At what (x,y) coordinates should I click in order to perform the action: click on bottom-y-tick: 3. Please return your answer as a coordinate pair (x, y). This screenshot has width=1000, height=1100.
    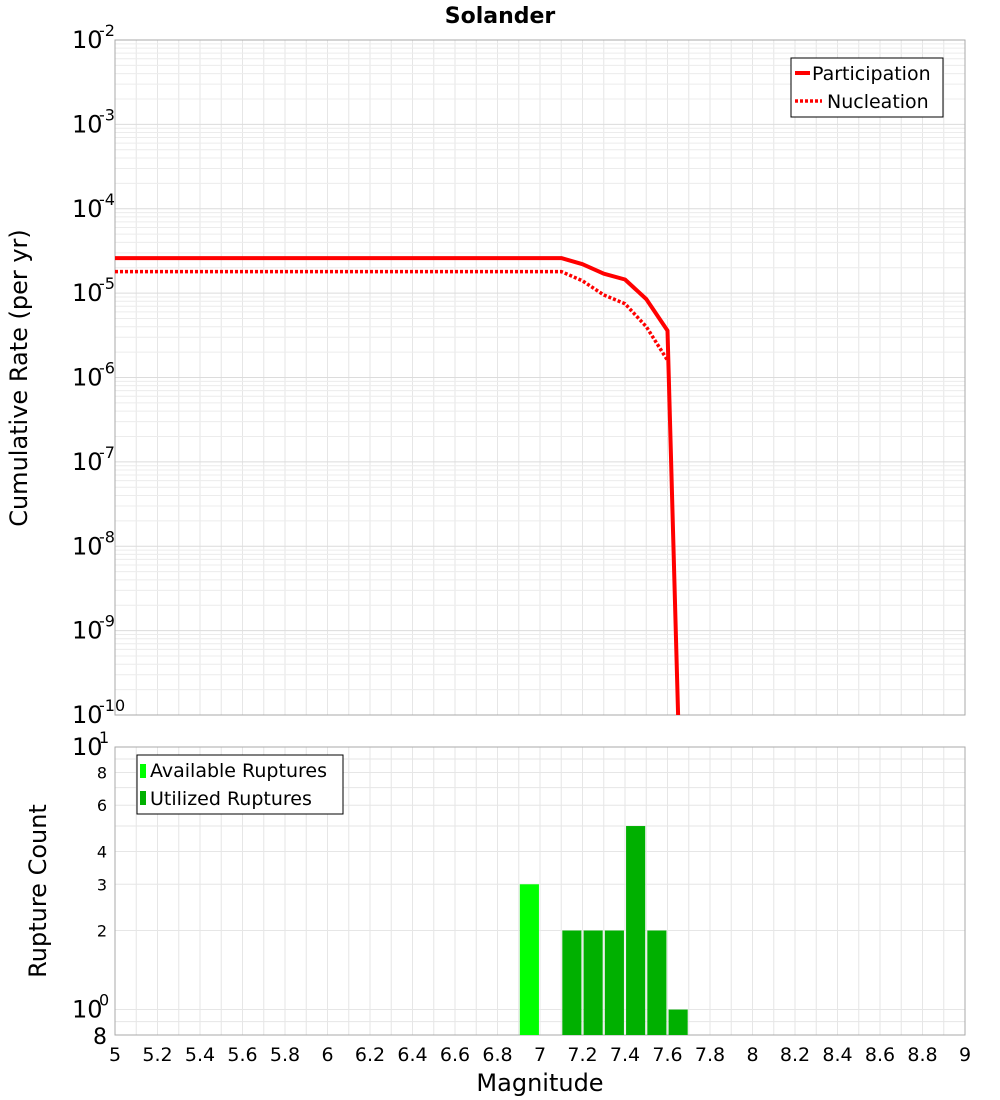
    Looking at the image, I should click on (102, 884).